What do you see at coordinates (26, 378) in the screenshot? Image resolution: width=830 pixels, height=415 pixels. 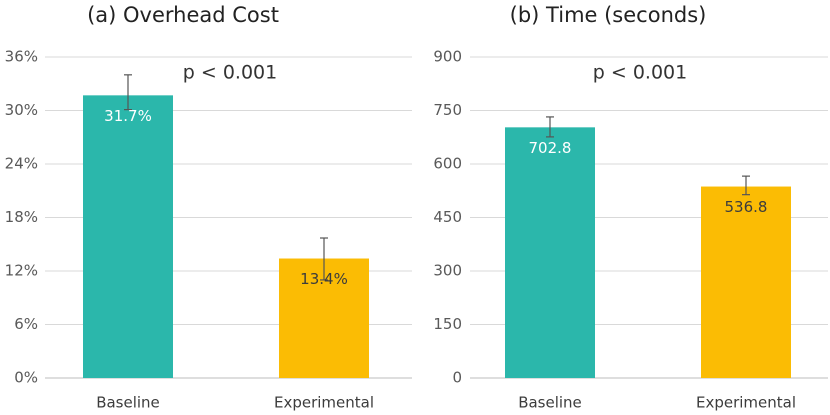 I see `y-tick-label: 0%` at bounding box center [26, 378].